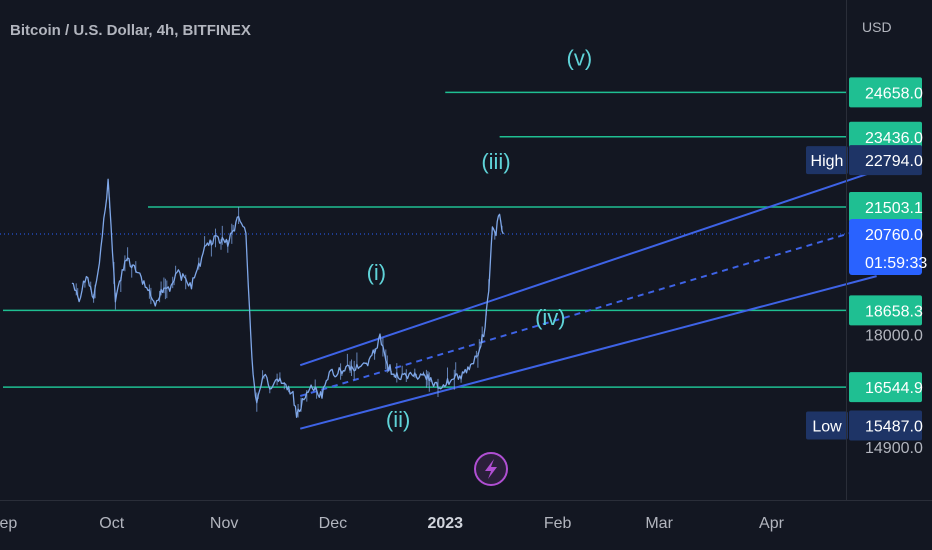 The image size is (932, 550). I want to click on high-marker-label: High, so click(827, 161).